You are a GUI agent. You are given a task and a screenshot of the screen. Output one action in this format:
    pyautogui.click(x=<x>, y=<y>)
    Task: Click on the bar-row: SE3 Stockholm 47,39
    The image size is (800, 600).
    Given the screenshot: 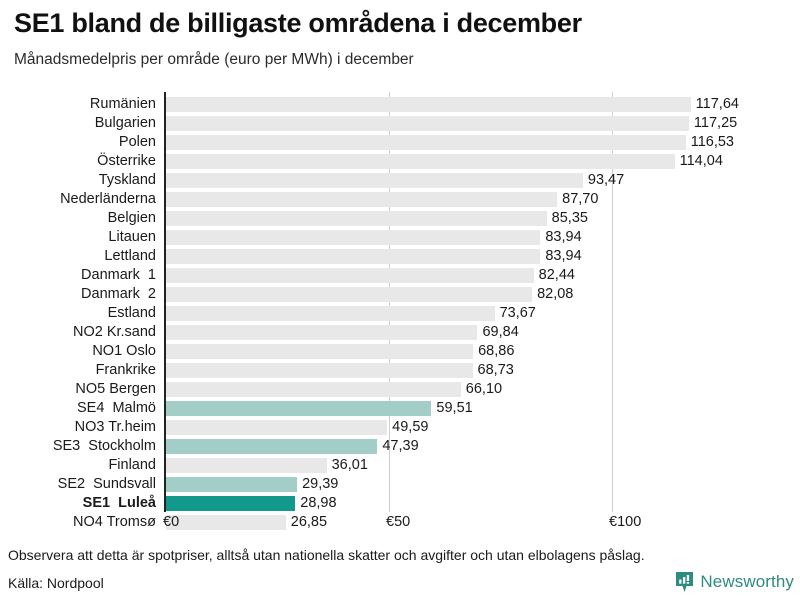 What is the action you would take?
    pyautogui.click(x=400, y=446)
    